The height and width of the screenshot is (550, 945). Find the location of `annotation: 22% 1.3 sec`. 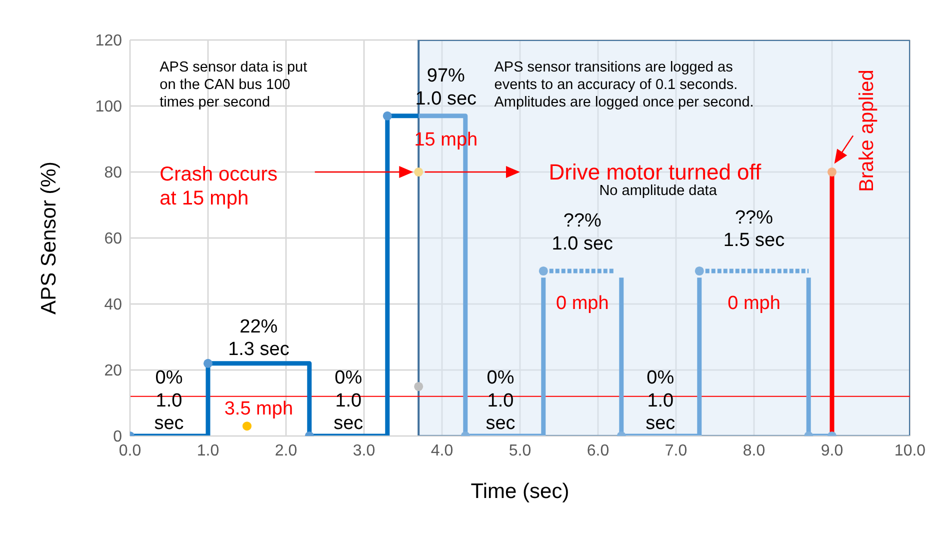

annotation: 22% 1.3 sec is located at coordinates (259, 338).